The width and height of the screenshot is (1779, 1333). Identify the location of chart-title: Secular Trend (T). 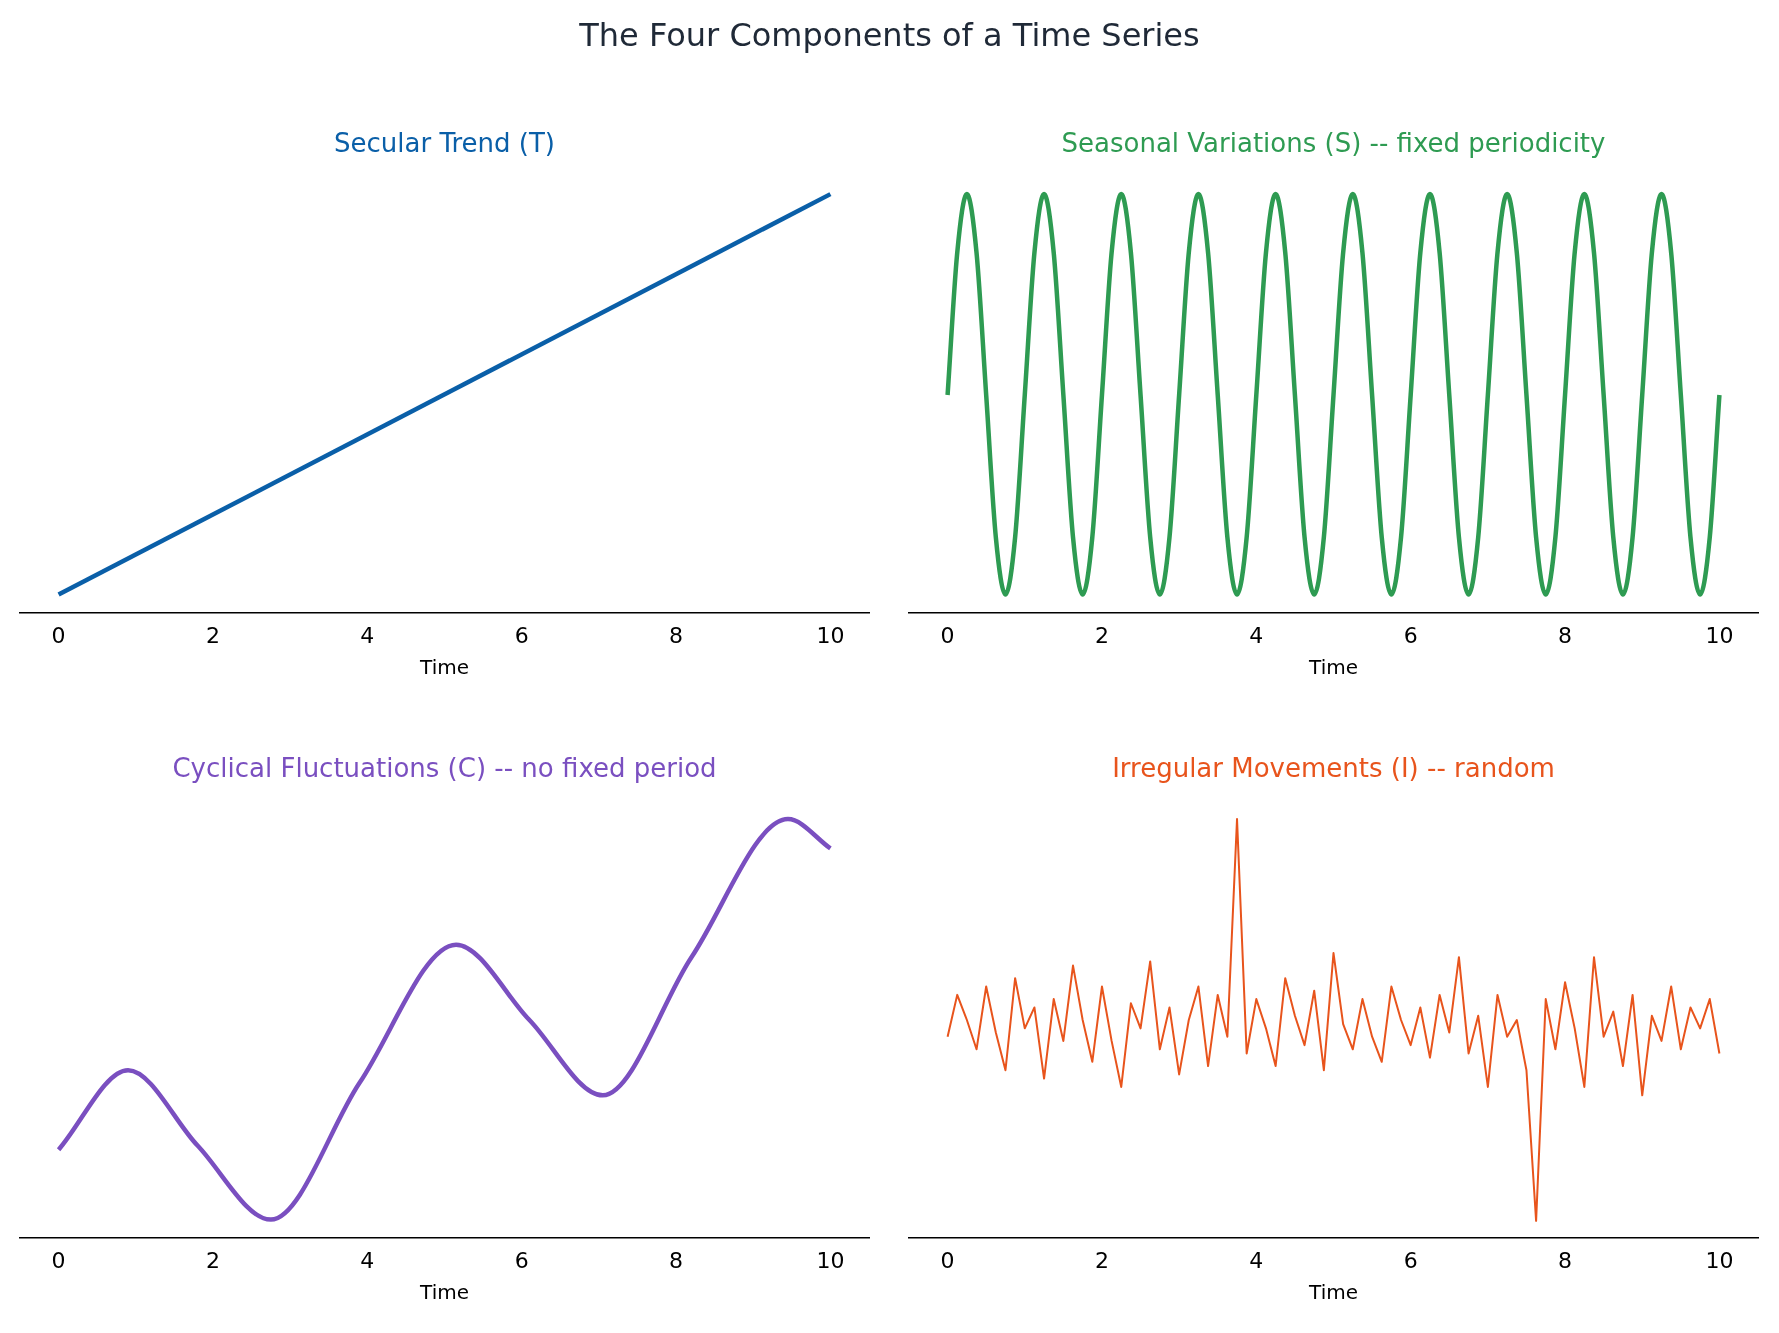
(444, 143).